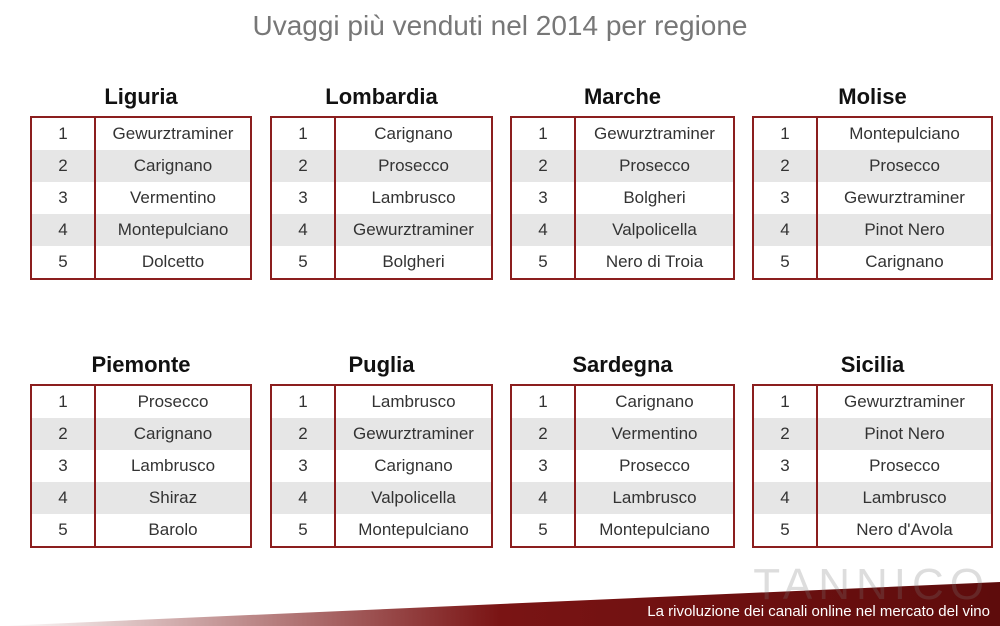  Describe the element at coordinates (622, 262) in the screenshot. I see `table-row: 5 Nero di Troia` at that location.